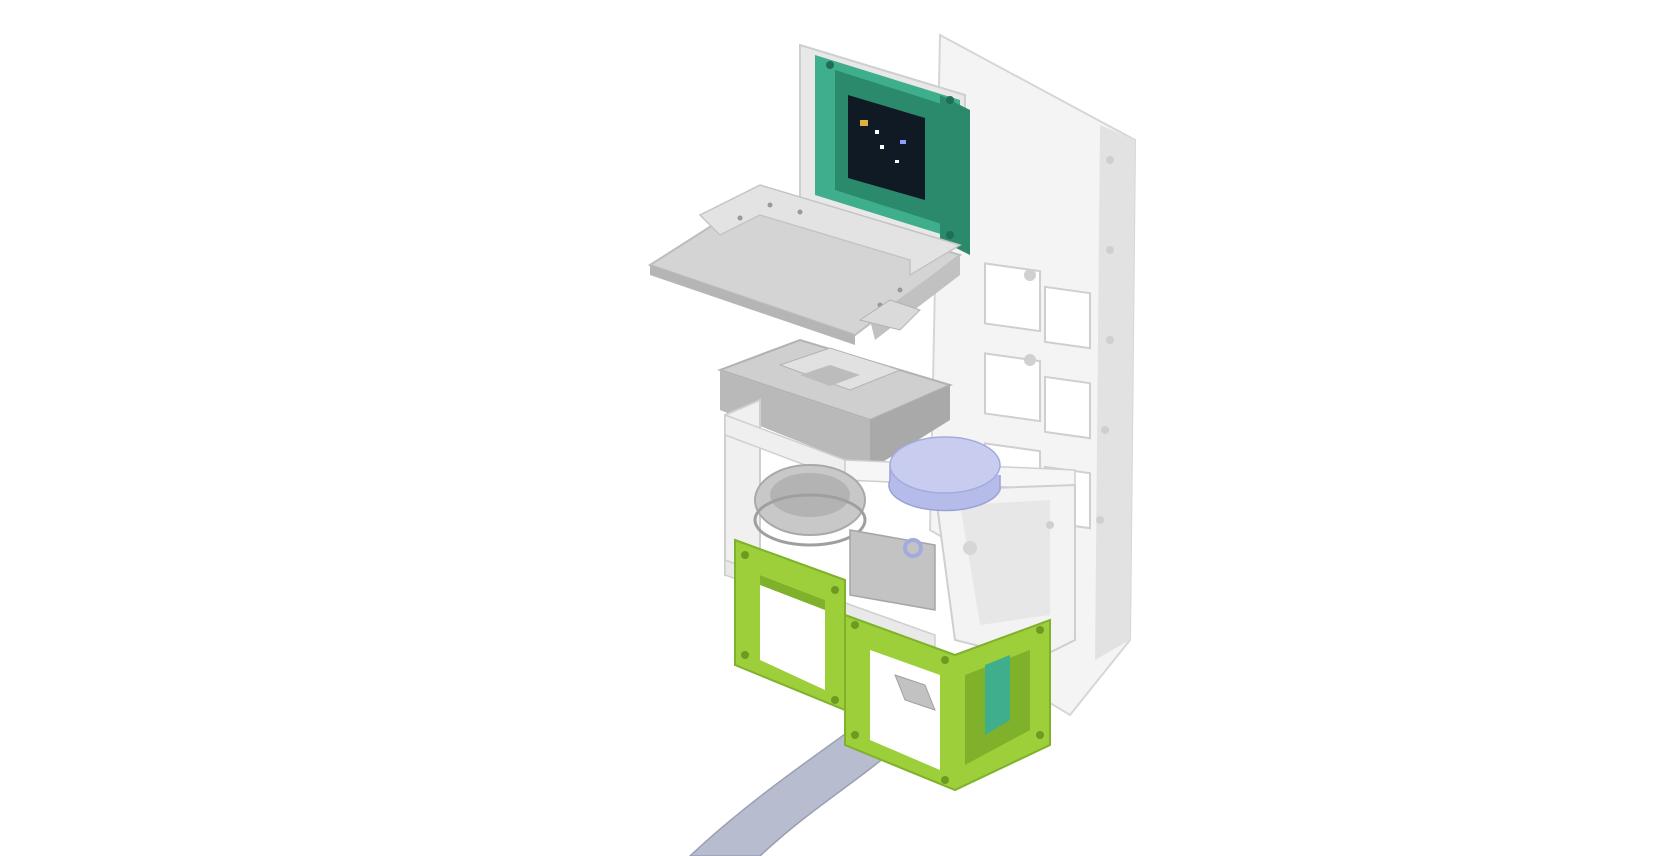  What do you see at coordinates (790, 625) in the screenshot?
I see `green-base-frame-left` at bounding box center [790, 625].